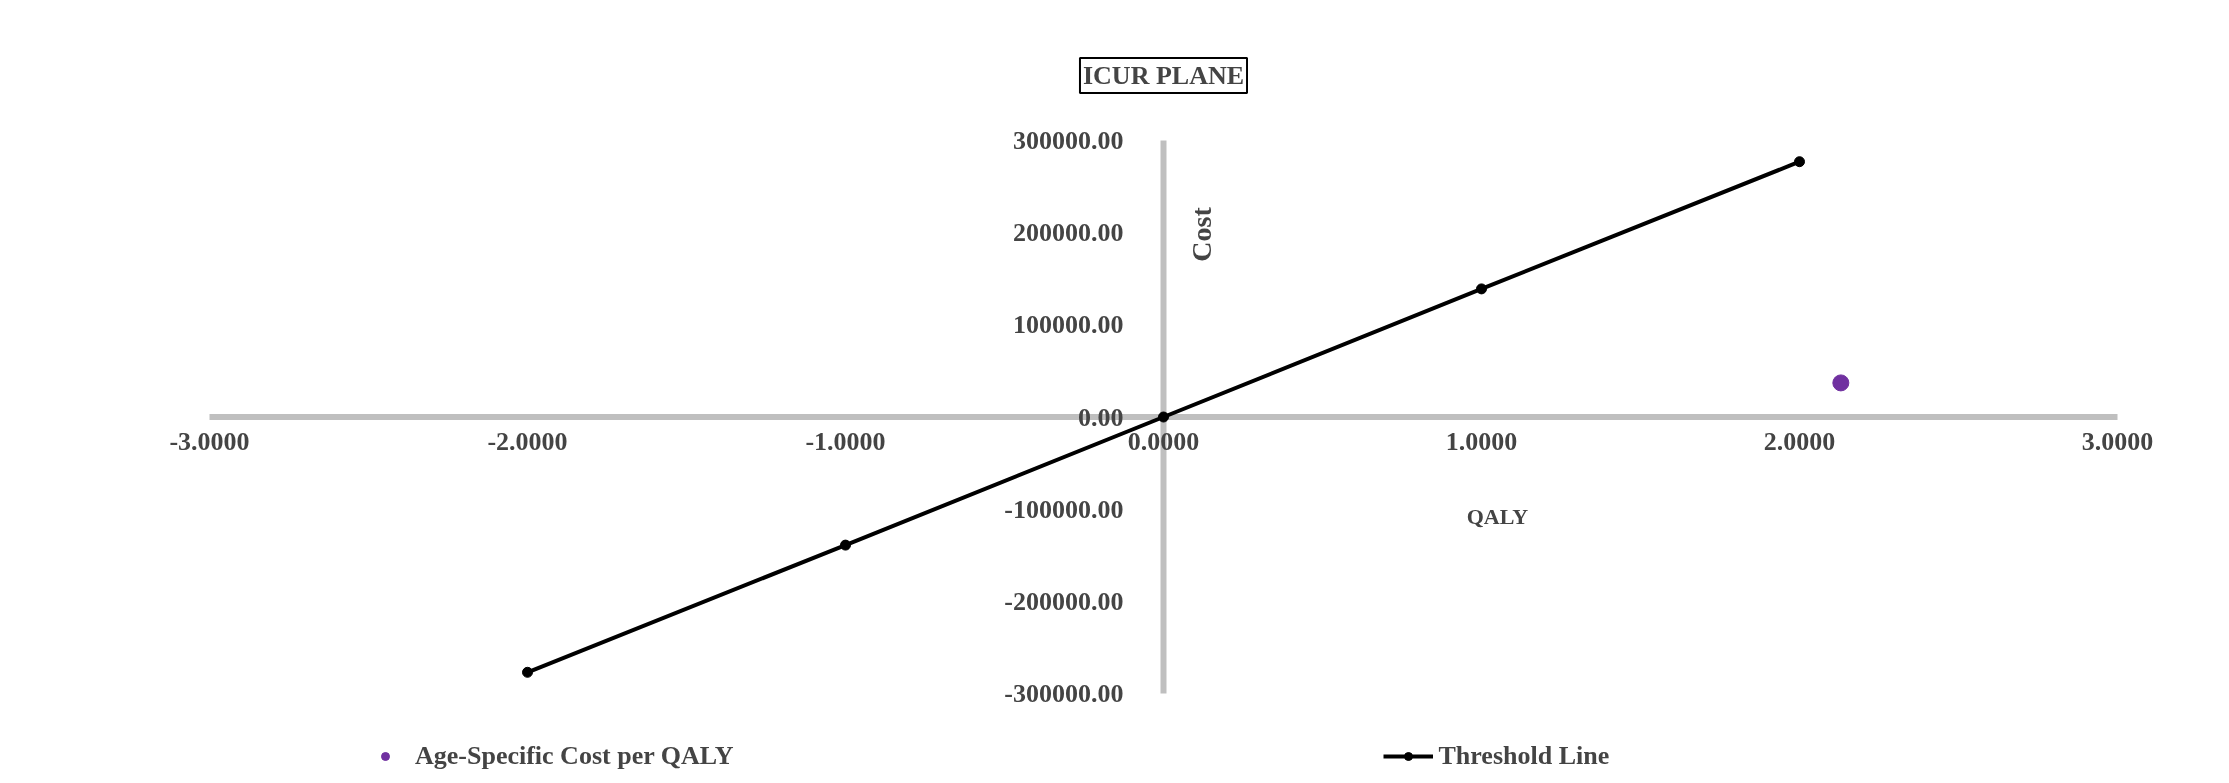 The width and height of the screenshot is (2229, 783). I want to click on y-tick-label: 0.00, so click(1101, 417).